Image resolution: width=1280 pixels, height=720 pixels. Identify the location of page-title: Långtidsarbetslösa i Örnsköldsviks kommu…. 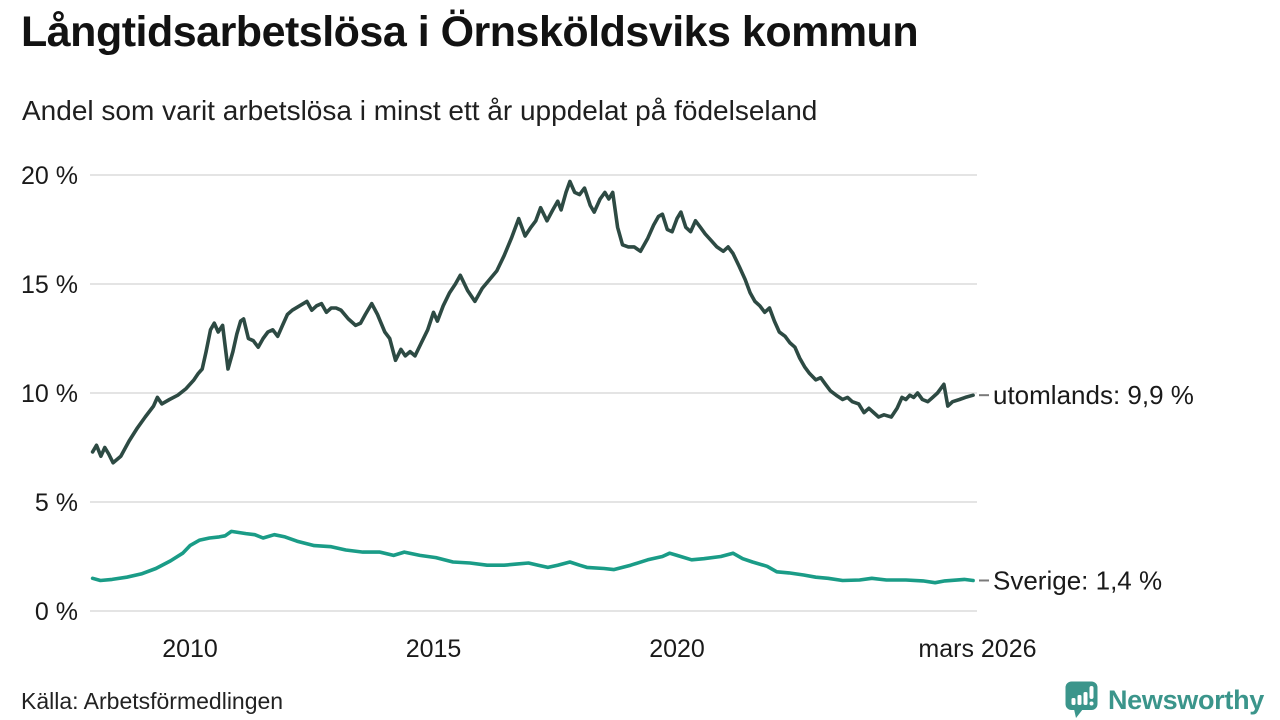
(470, 32).